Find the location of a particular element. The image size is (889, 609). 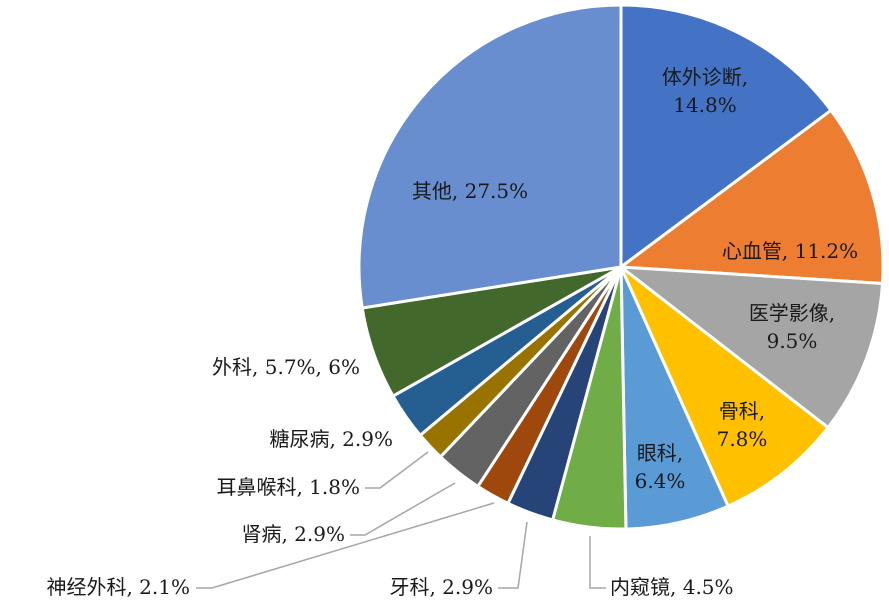

slice-label-8: 神经外科, 2.1% is located at coordinates (118, 587).